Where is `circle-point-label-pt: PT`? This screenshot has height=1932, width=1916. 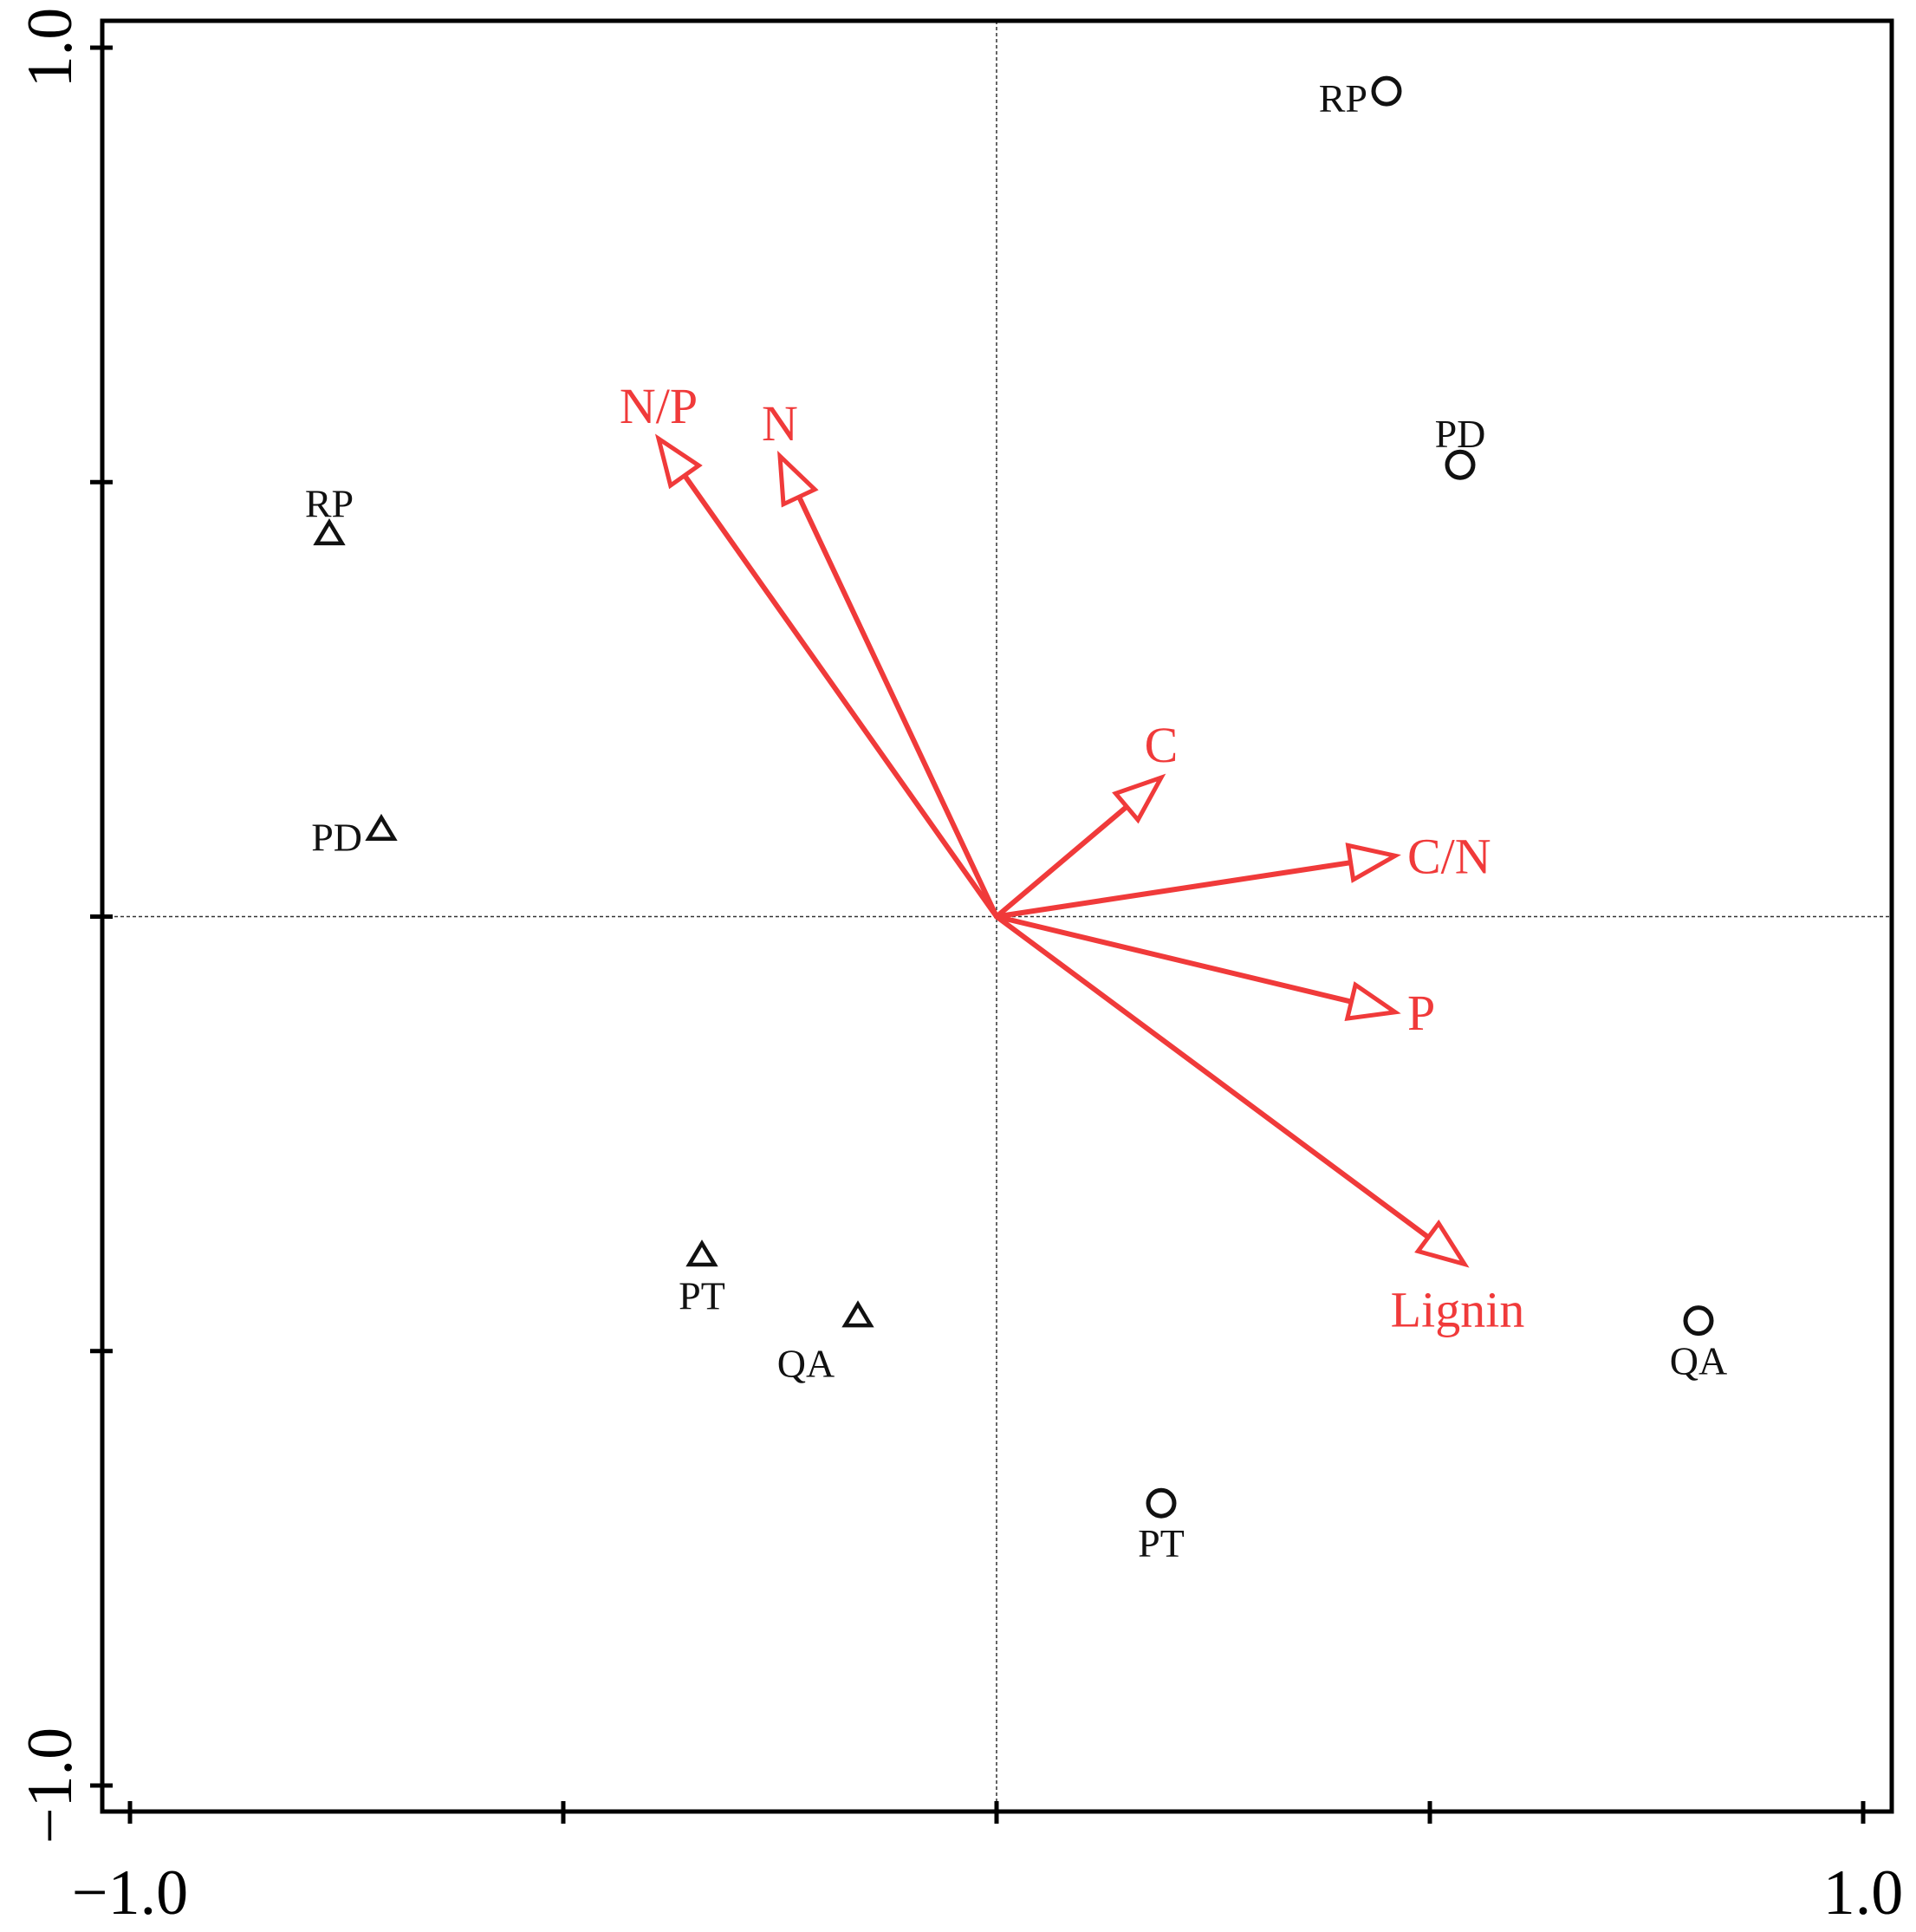 circle-point-label-pt: PT is located at coordinates (1162, 1543).